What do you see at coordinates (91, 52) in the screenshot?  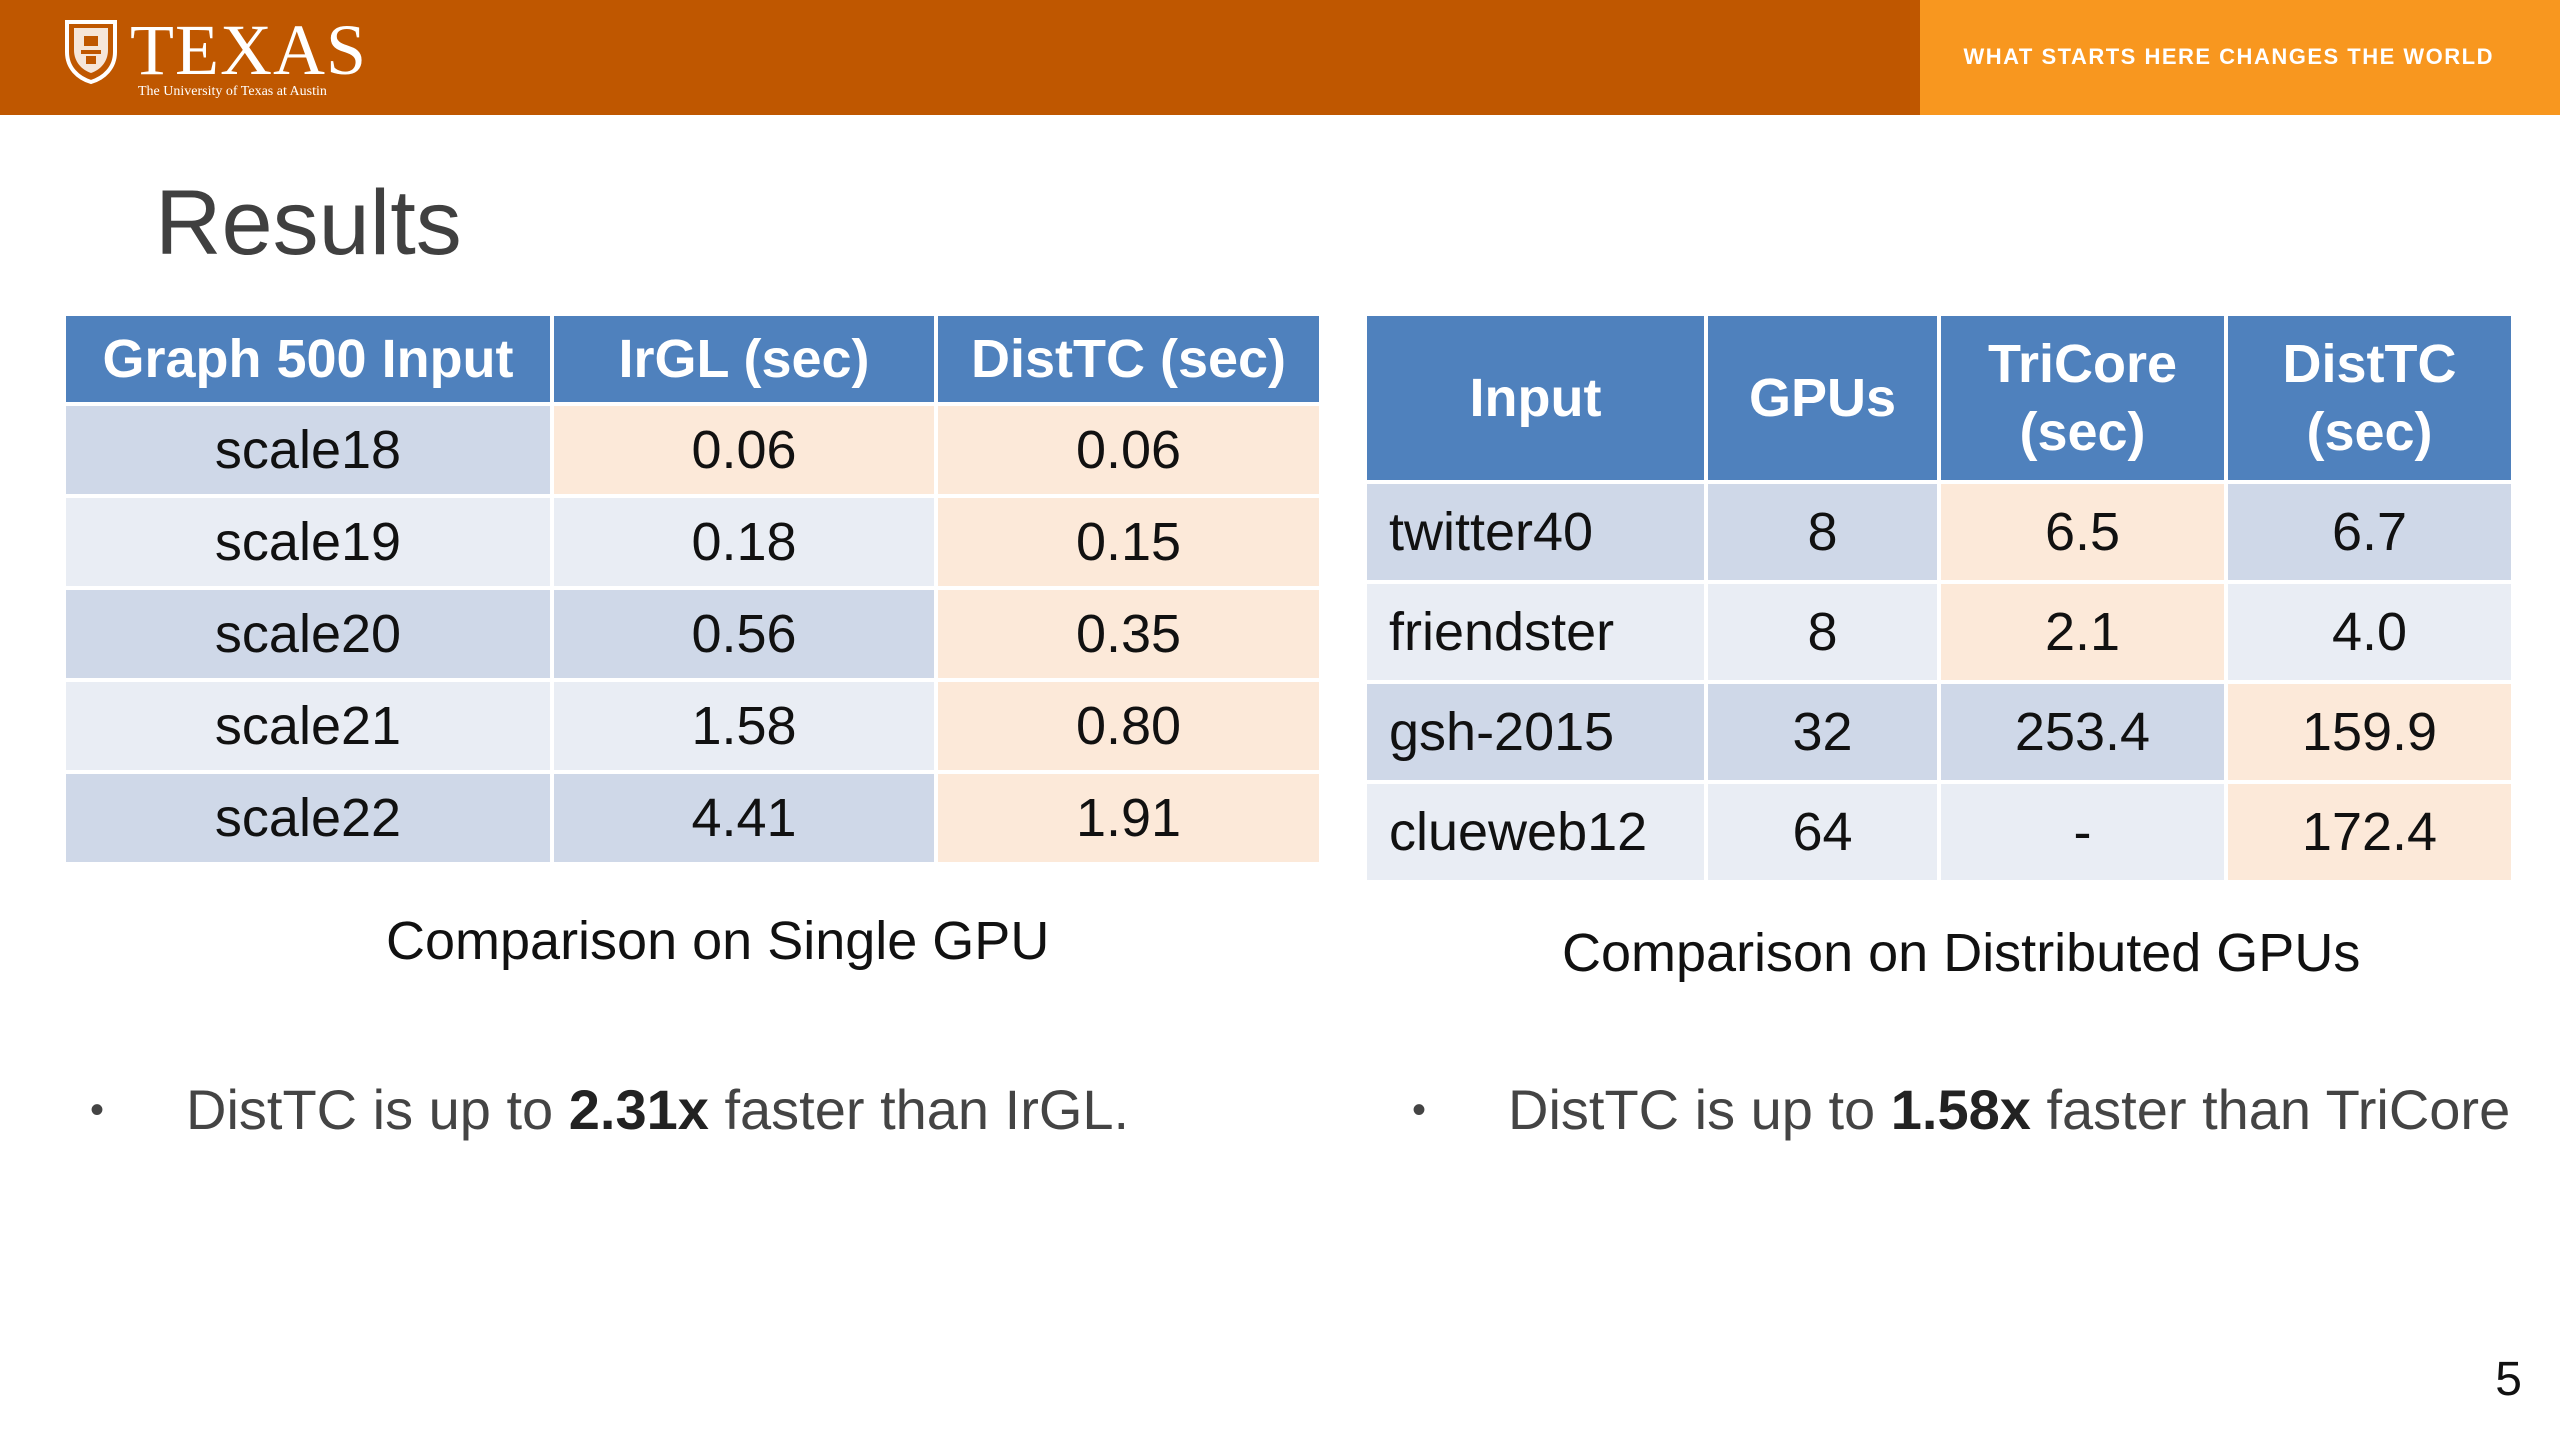 I see `shield-icon` at bounding box center [91, 52].